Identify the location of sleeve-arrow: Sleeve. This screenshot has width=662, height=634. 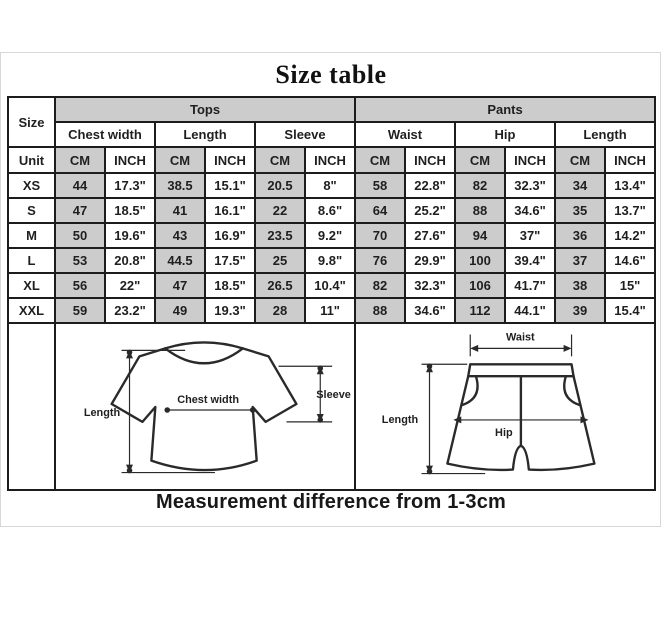
(314, 394).